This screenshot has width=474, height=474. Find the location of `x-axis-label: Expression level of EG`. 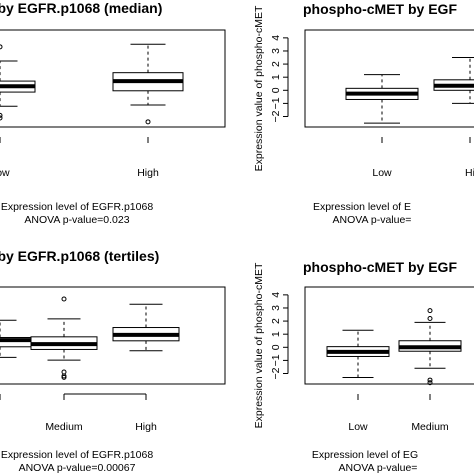

x-axis-label: Expression level of EG is located at coordinates (365, 455).